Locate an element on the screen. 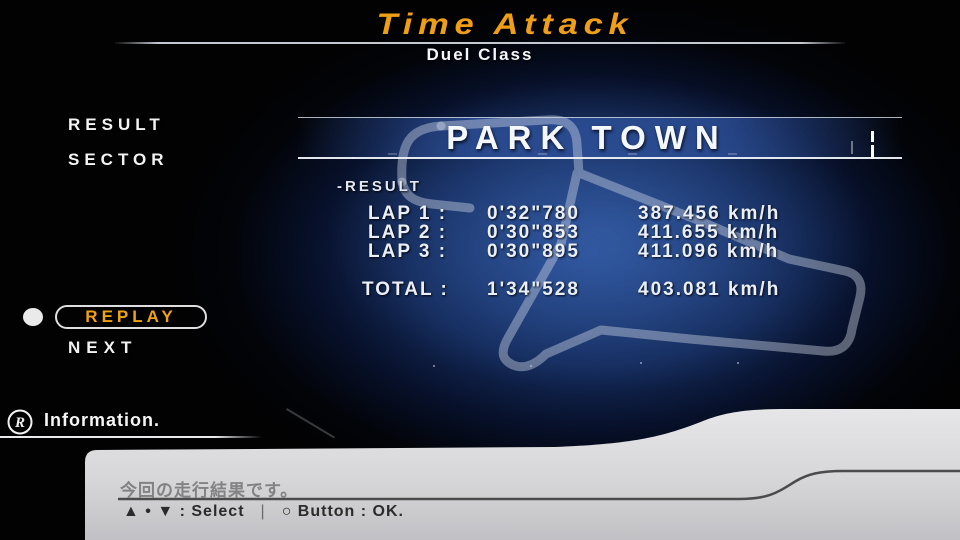  total-speed: 403.081 km/h is located at coordinates (709, 289).